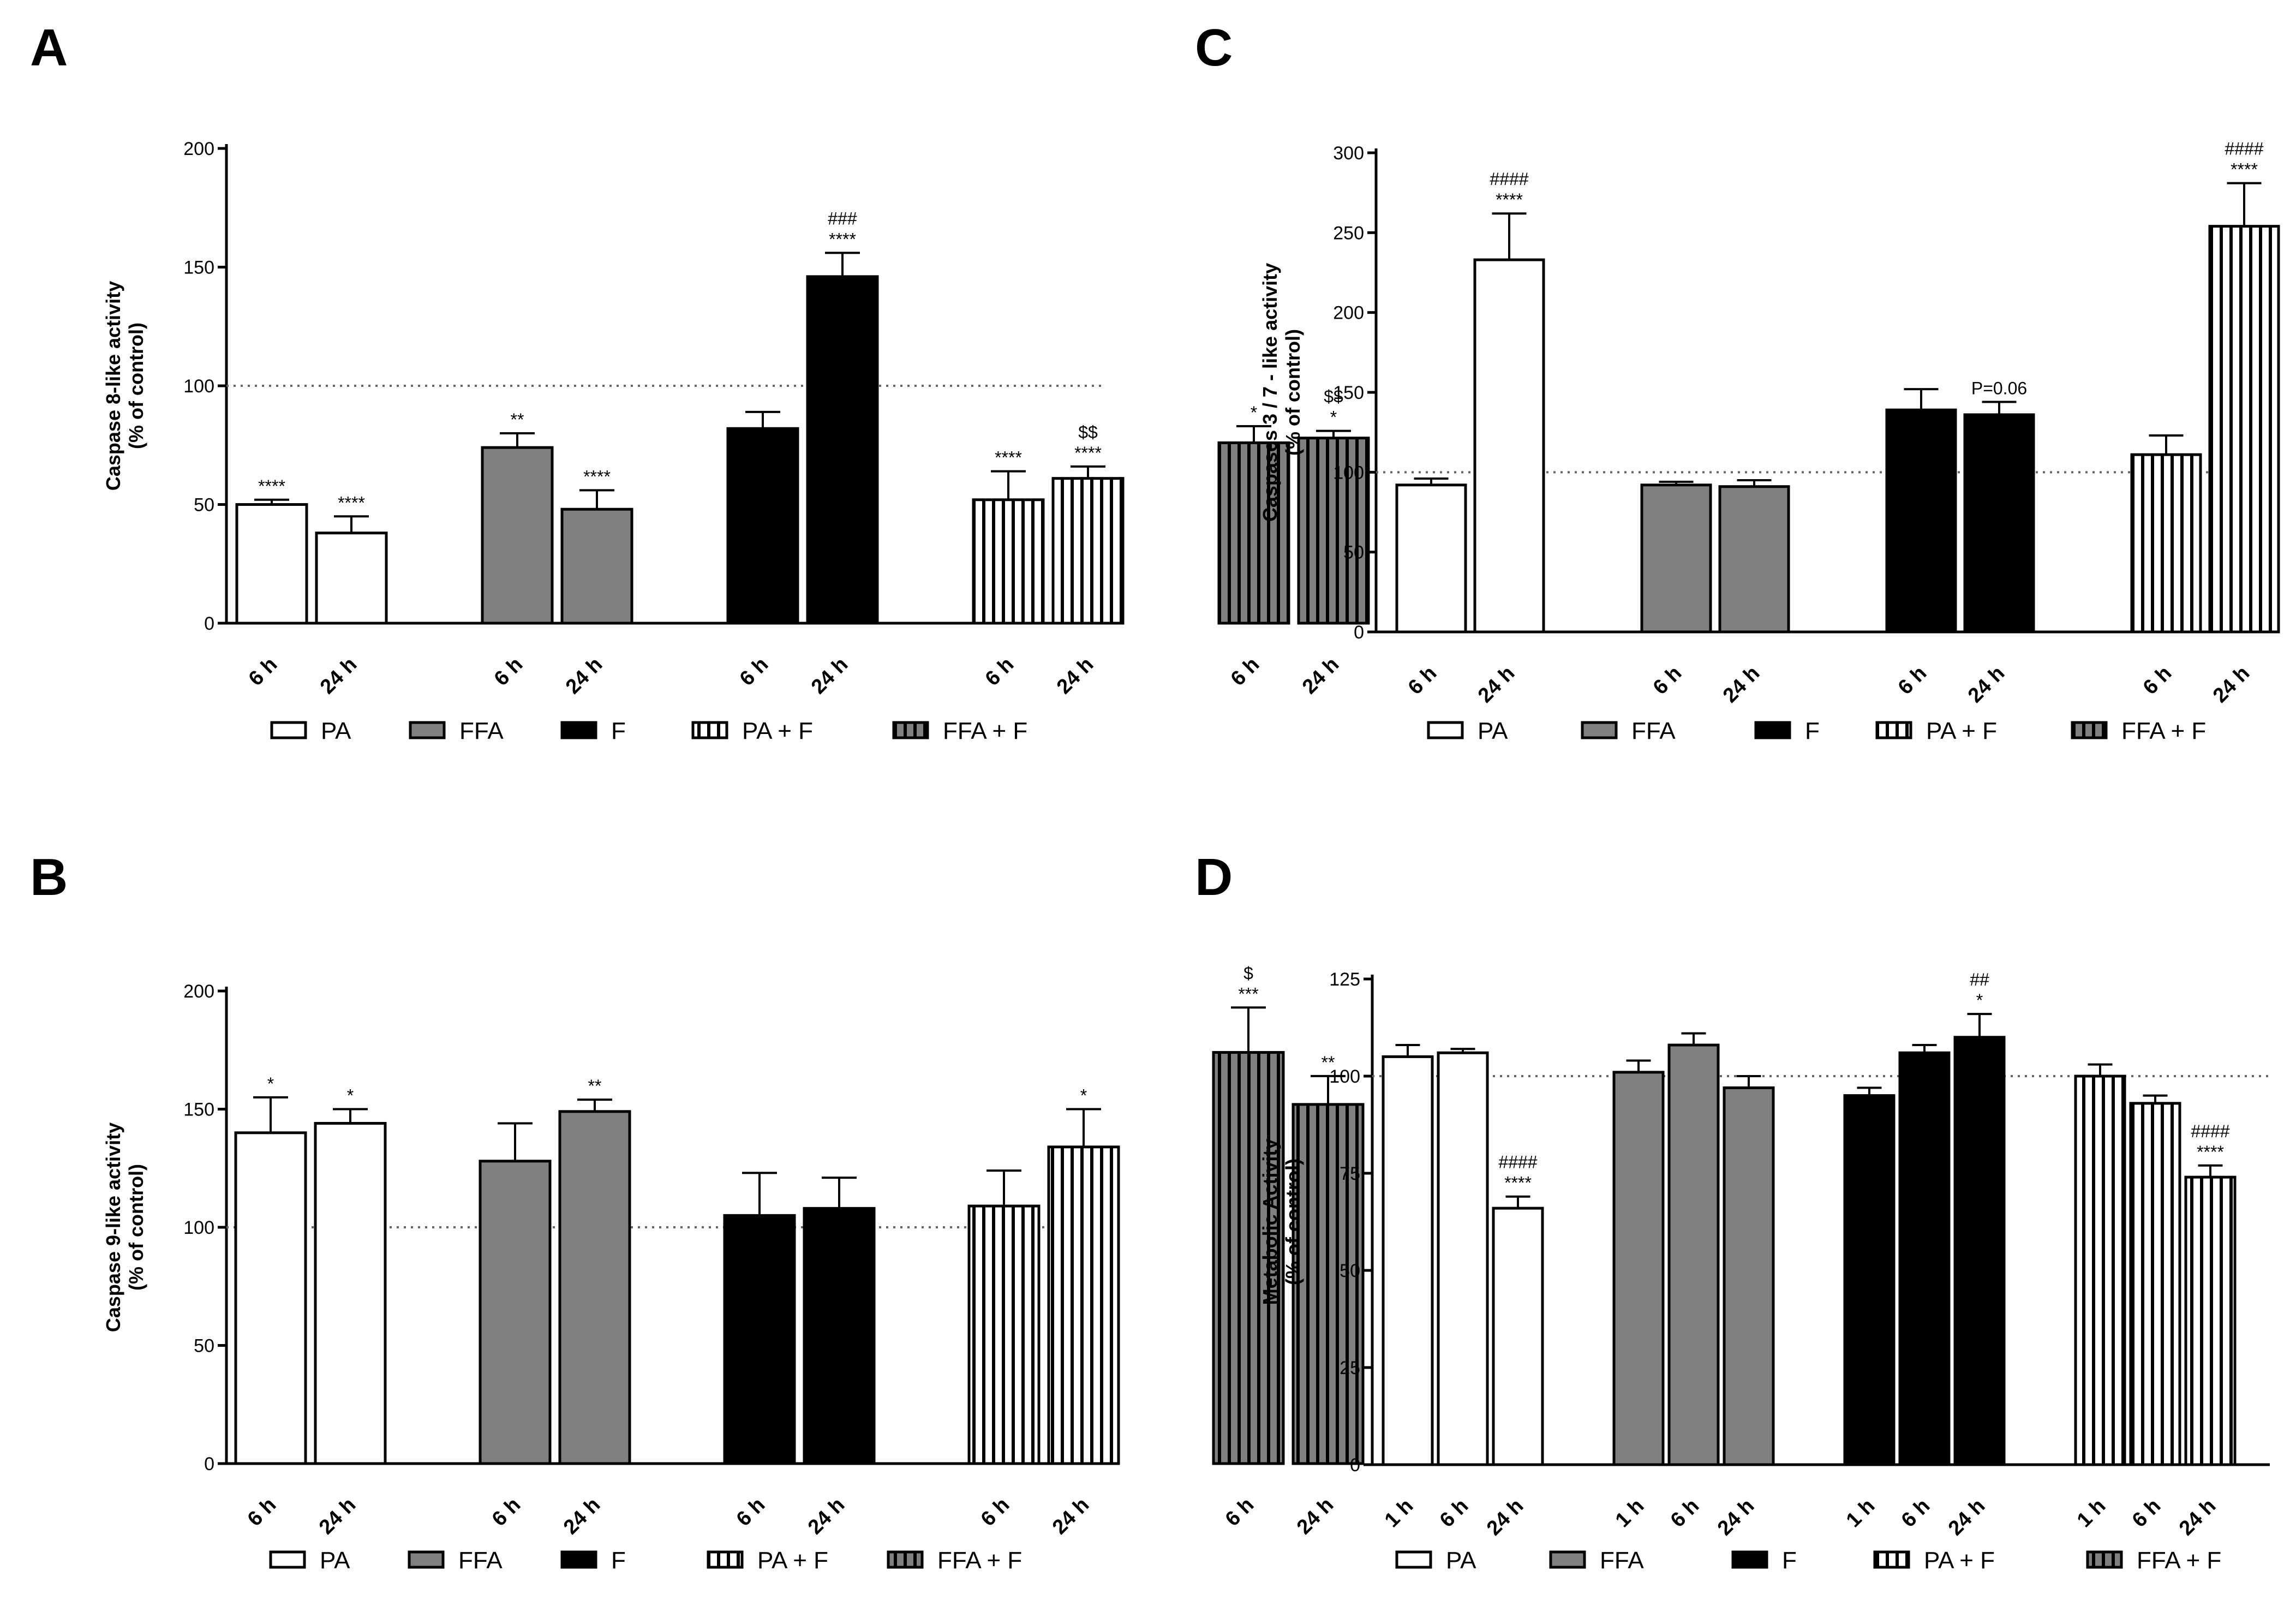 The image size is (2296, 1606). Describe the element at coordinates (1979, 979) in the screenshot. I see `significance-label: ##` at that location.